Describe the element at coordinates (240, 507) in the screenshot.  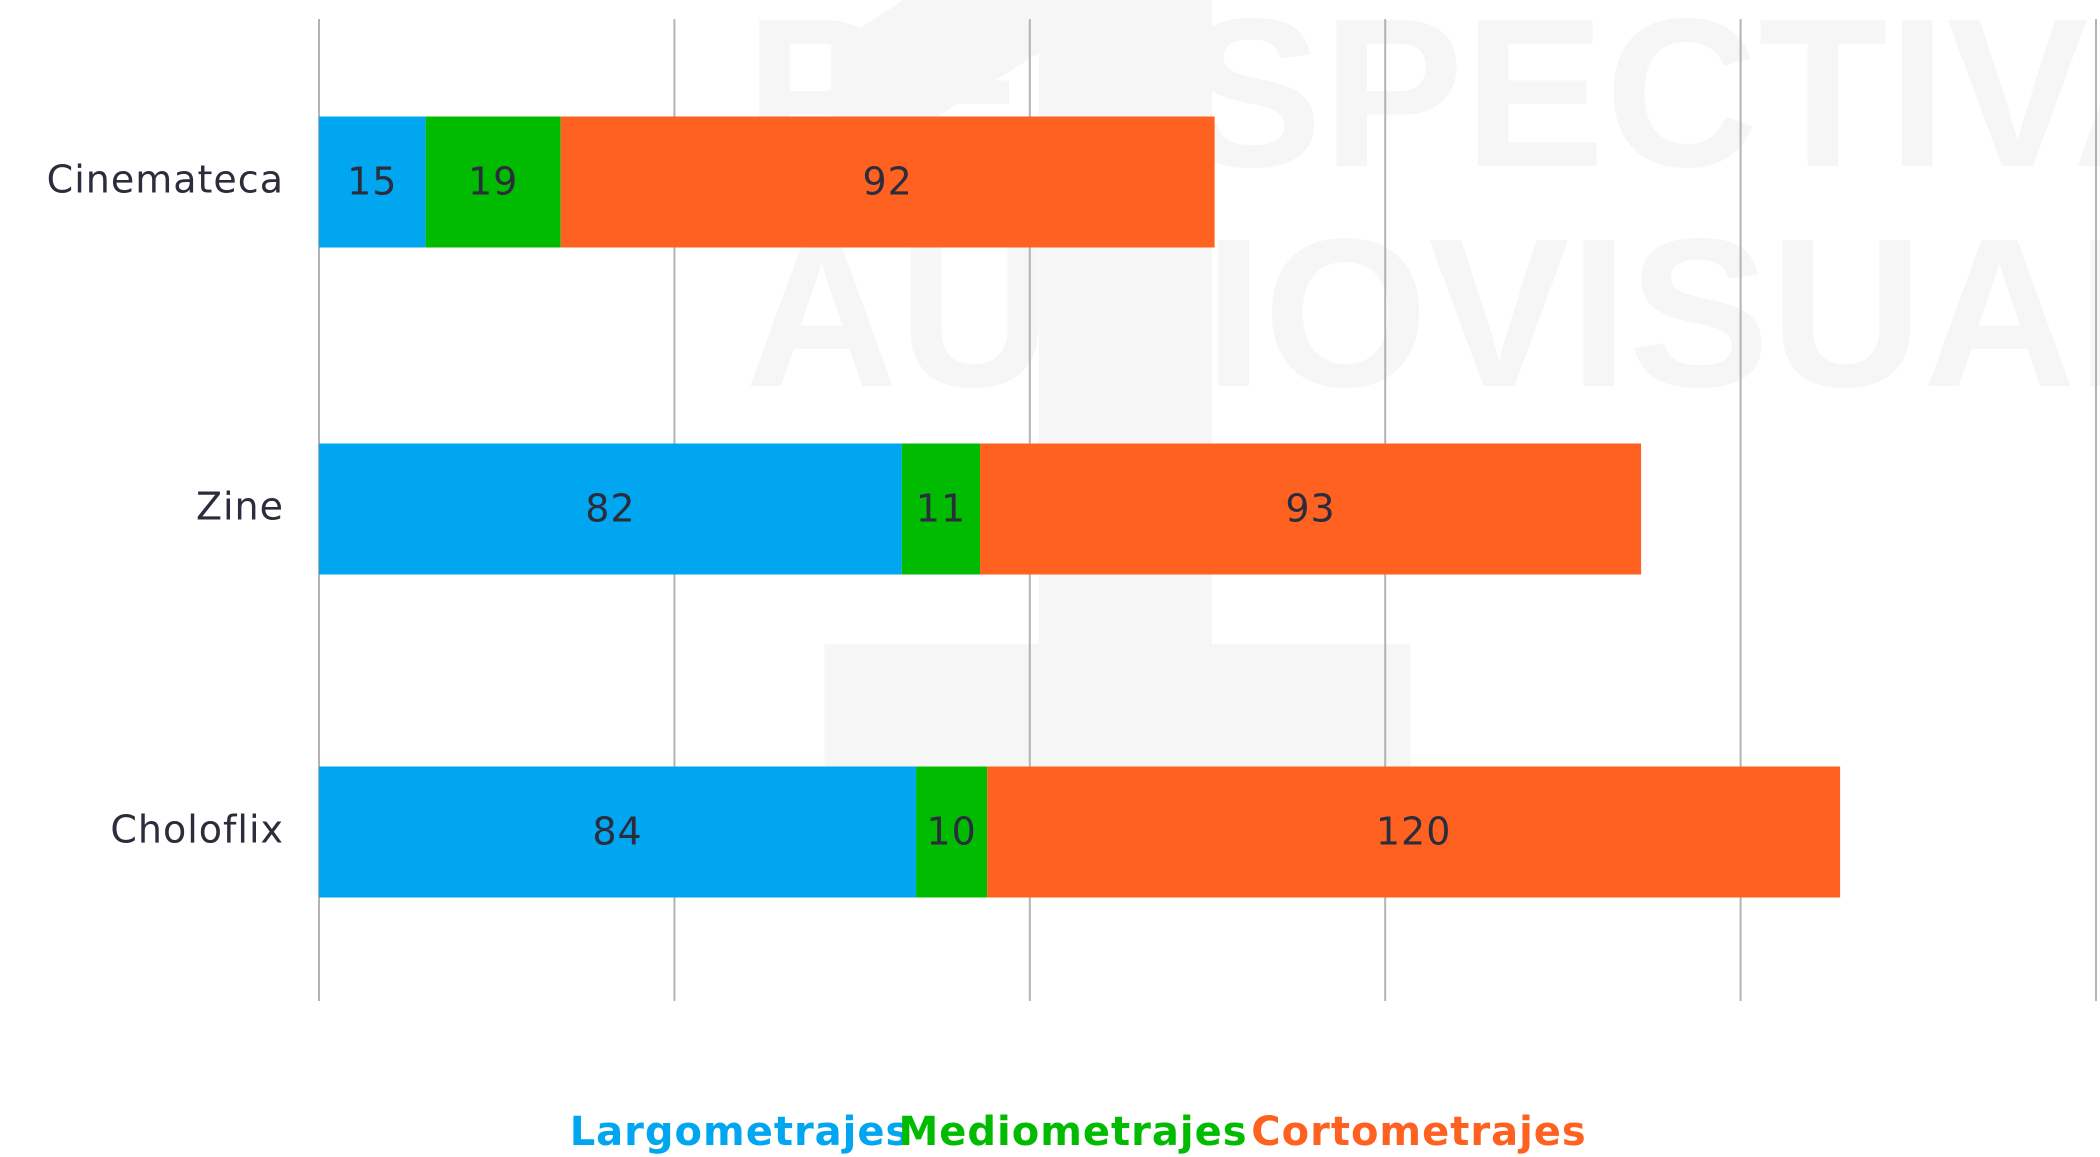
I see `category-label: Zine` at that location.